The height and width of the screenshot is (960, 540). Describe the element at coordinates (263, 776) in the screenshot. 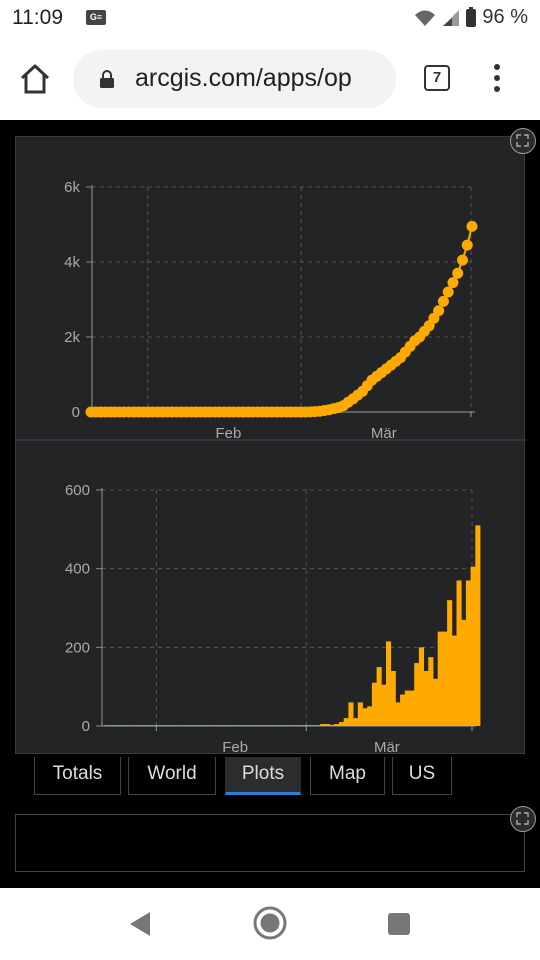

I see `tab-plots: Plots` at that location.